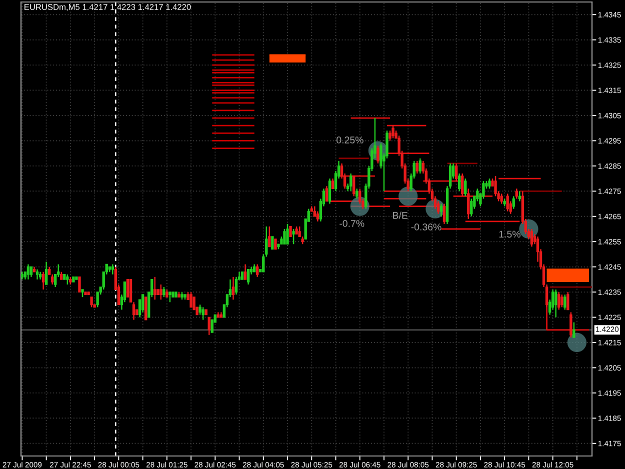 This screenshot has width=625, height=469. What do you see at coordinates (400, 215) in the screenshot?
I see `annotation: B/E` at bounding box center [400, 215].